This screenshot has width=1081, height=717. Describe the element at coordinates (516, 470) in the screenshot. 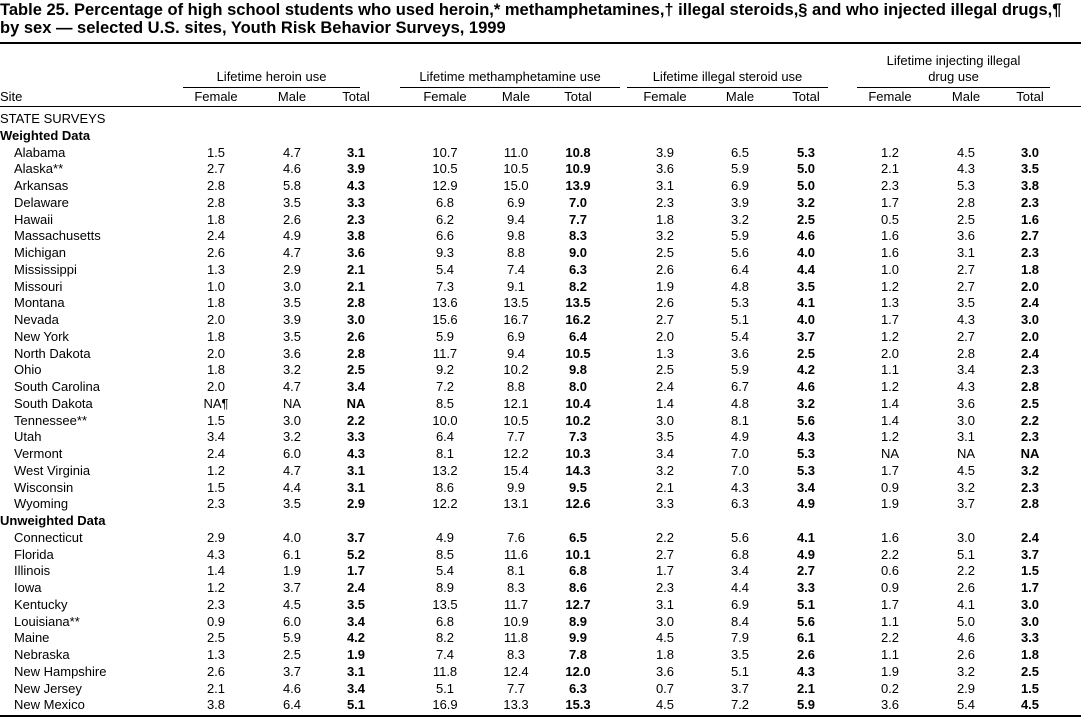

I see `cell: 15.4` at that location.